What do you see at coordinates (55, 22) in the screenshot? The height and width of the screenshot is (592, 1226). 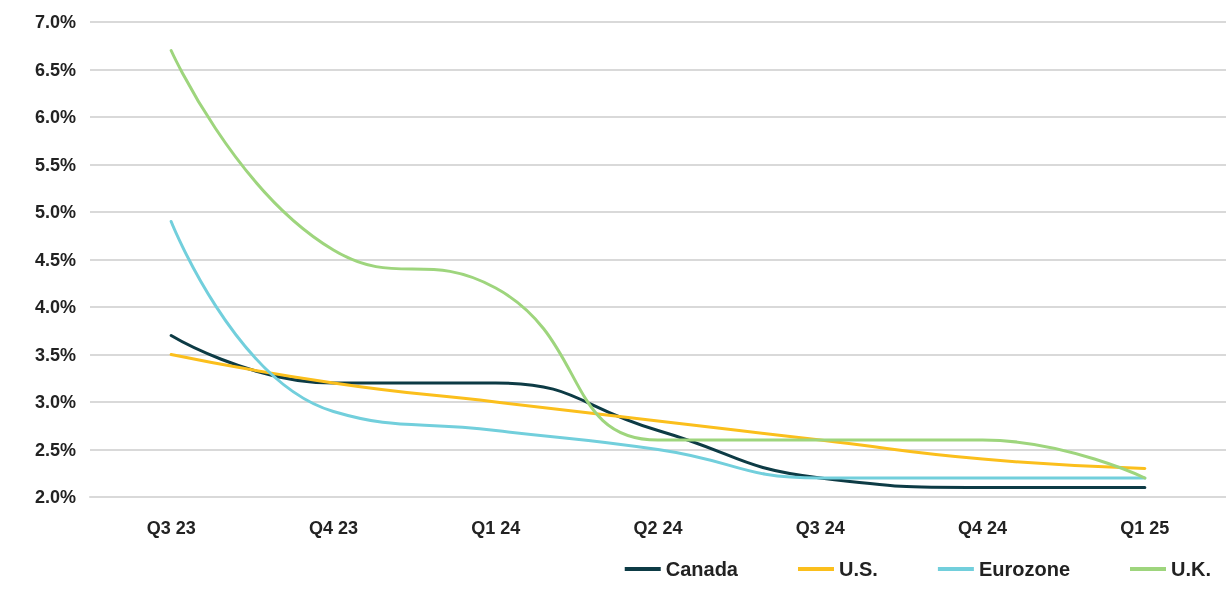 I see `y-tick-label: 7.0%` at bounding box center [55, 22].